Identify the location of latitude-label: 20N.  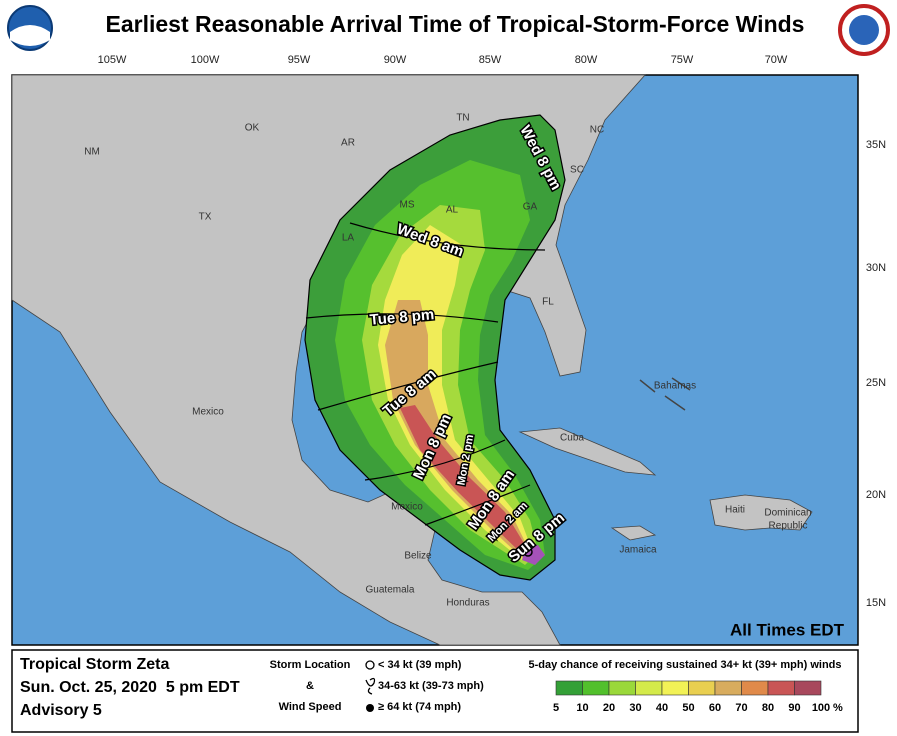
(876, 495).